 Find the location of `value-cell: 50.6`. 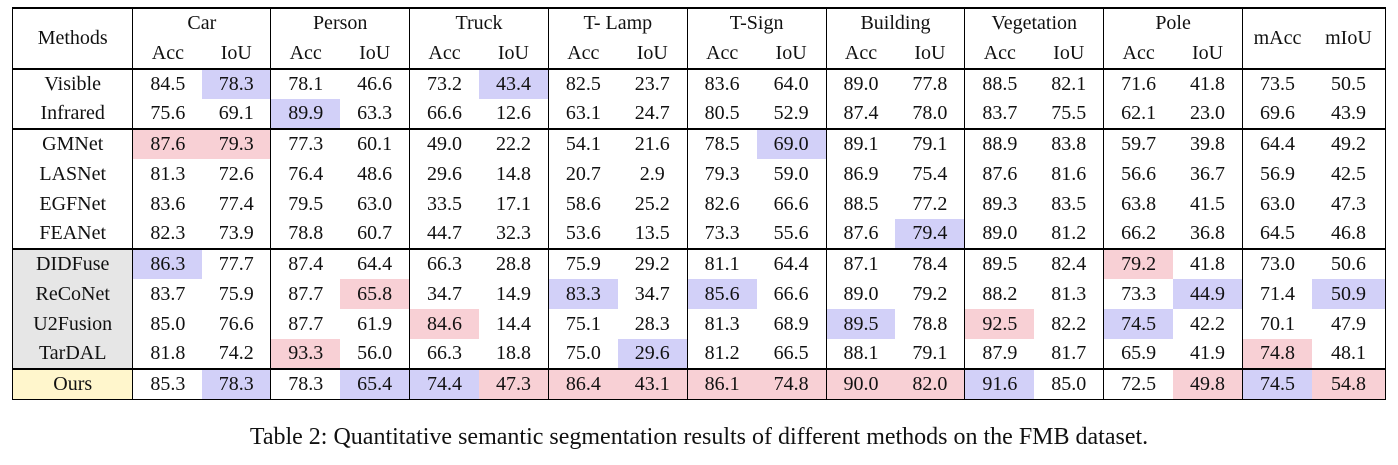

value-cell: 50.6 is located at coordinates (1348, 263).